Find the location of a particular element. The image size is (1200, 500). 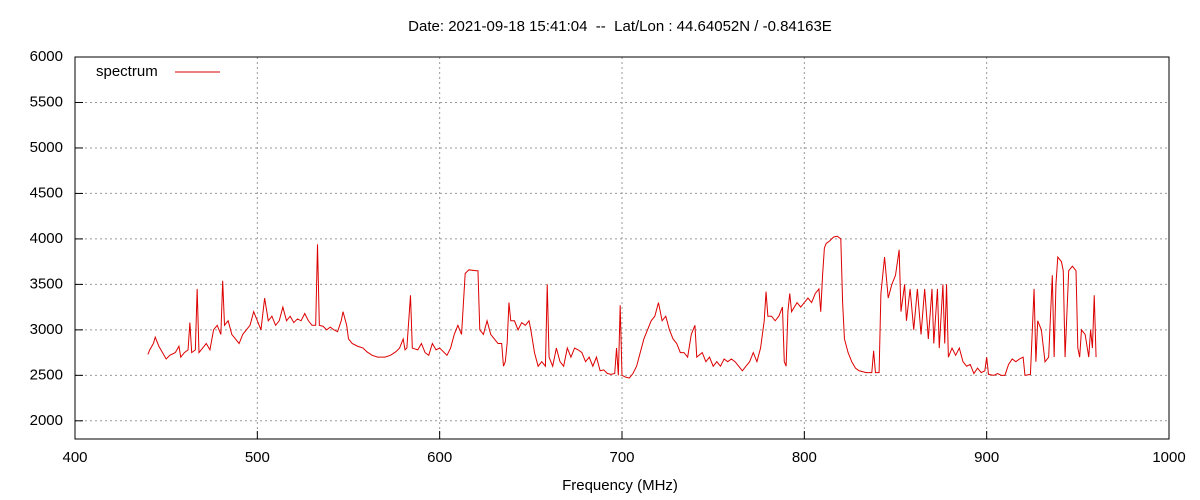

x-tick-label: 600 is located at coordinates (439, 457).